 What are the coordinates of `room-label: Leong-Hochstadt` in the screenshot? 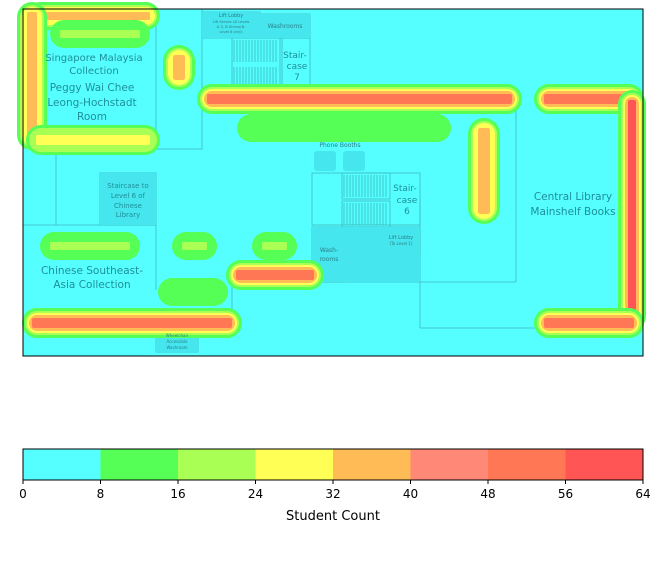 It's located at (91, 103).